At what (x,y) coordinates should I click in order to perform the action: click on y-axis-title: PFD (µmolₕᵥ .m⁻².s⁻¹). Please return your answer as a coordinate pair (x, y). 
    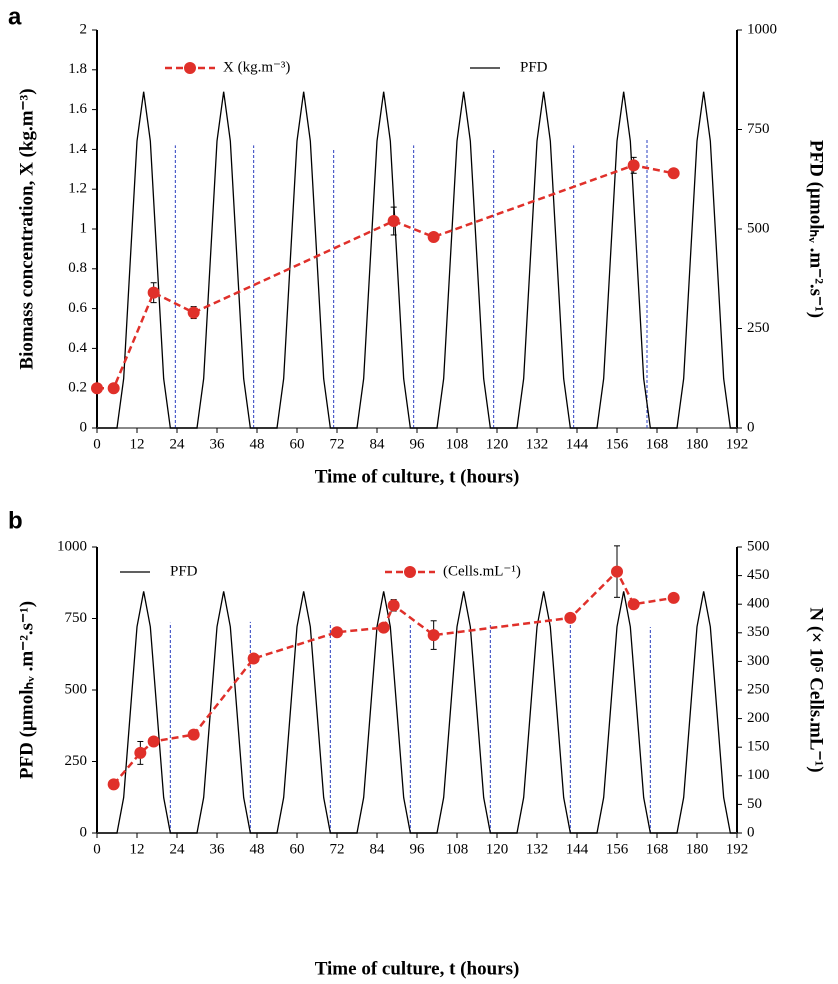
    Looking at the image, I should click on (26, 690).